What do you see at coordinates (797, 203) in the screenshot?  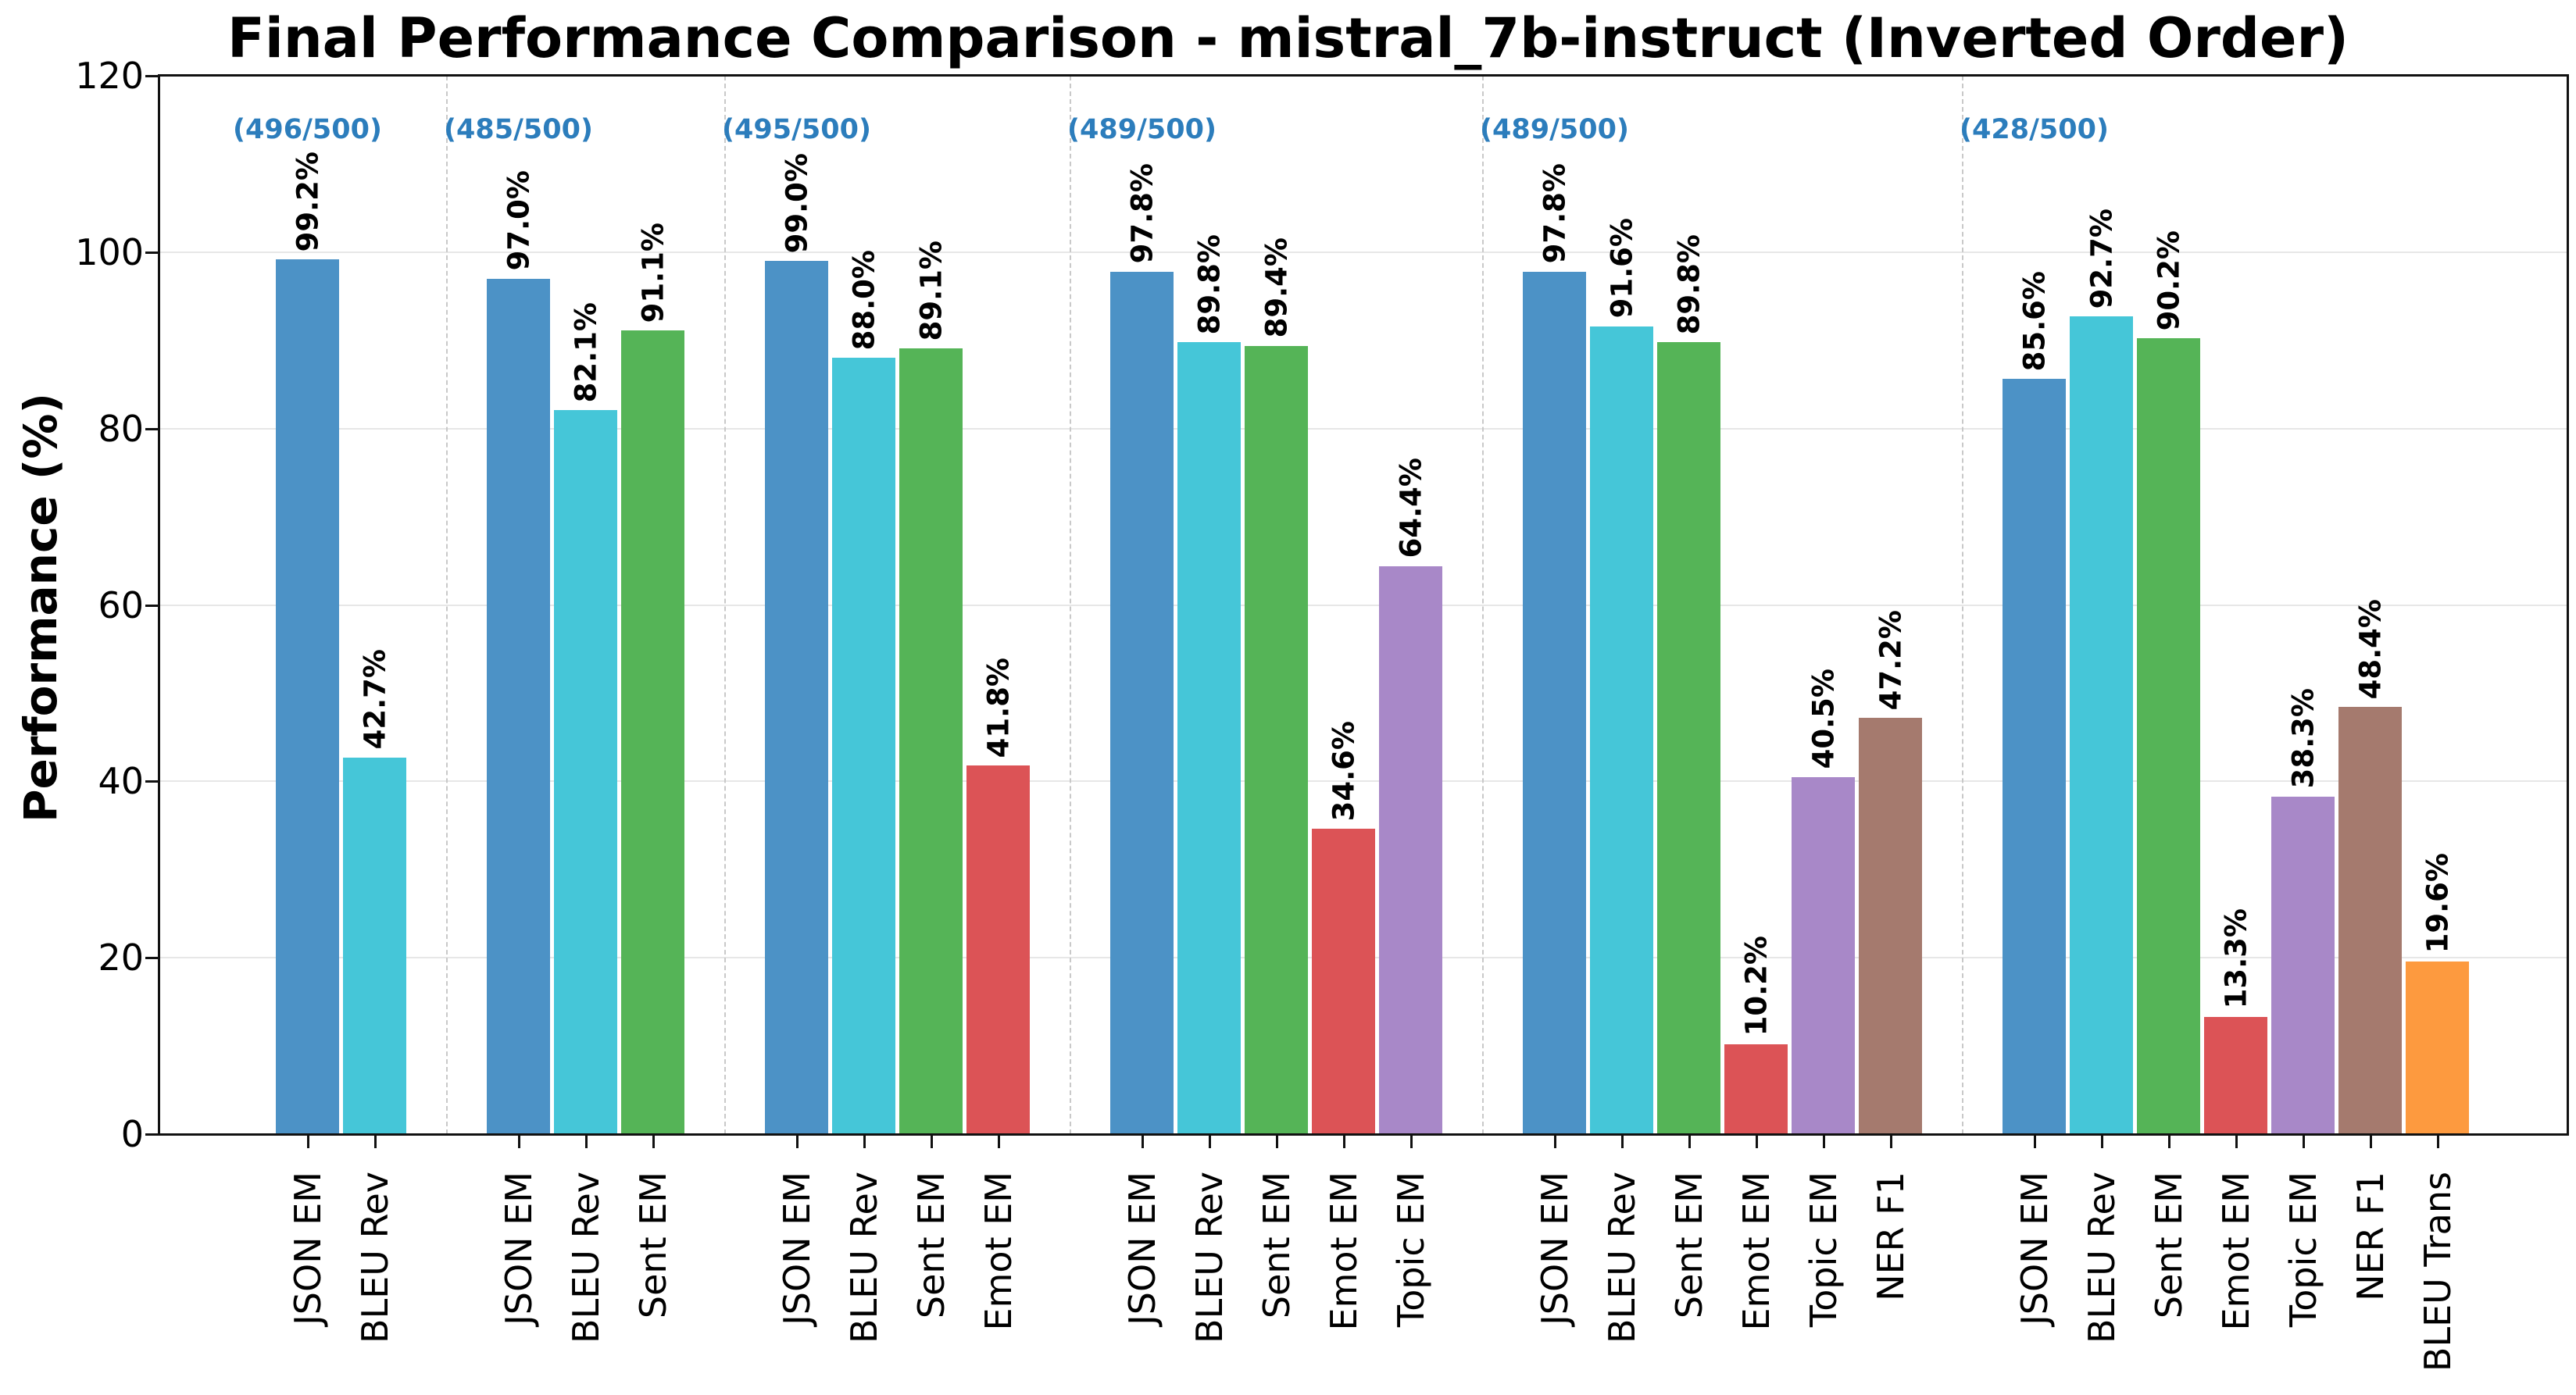 I see `bar-value-label: 99.0%` at bounding box center [797, 203].